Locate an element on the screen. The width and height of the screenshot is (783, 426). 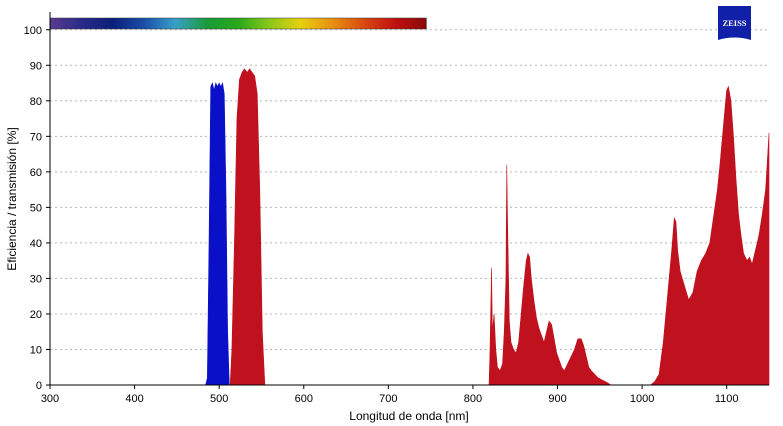
y-tick-label: 50 is located at coordinates (36, 208).